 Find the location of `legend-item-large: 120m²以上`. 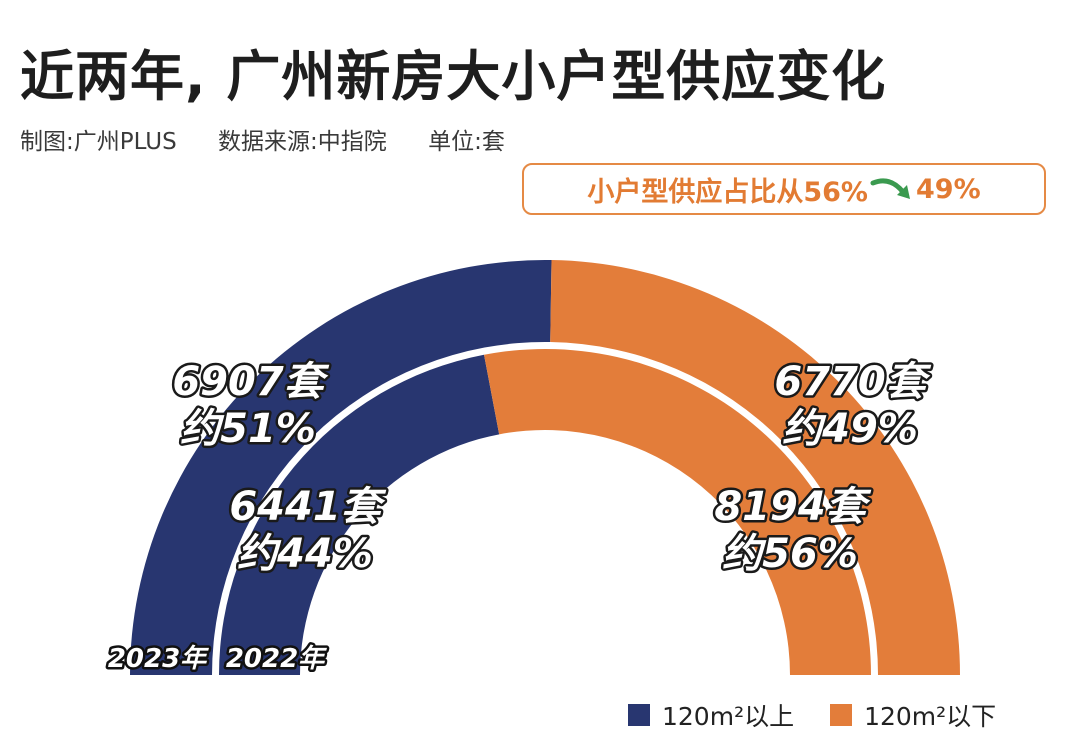

legend-item-large: 120m²以上 is located at coordinates (711, 715).